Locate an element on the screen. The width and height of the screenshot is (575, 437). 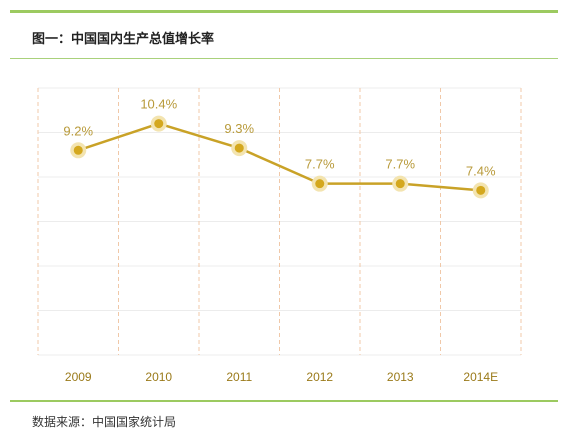
series-line-gdp-growth is located at coordinates (279, 157).